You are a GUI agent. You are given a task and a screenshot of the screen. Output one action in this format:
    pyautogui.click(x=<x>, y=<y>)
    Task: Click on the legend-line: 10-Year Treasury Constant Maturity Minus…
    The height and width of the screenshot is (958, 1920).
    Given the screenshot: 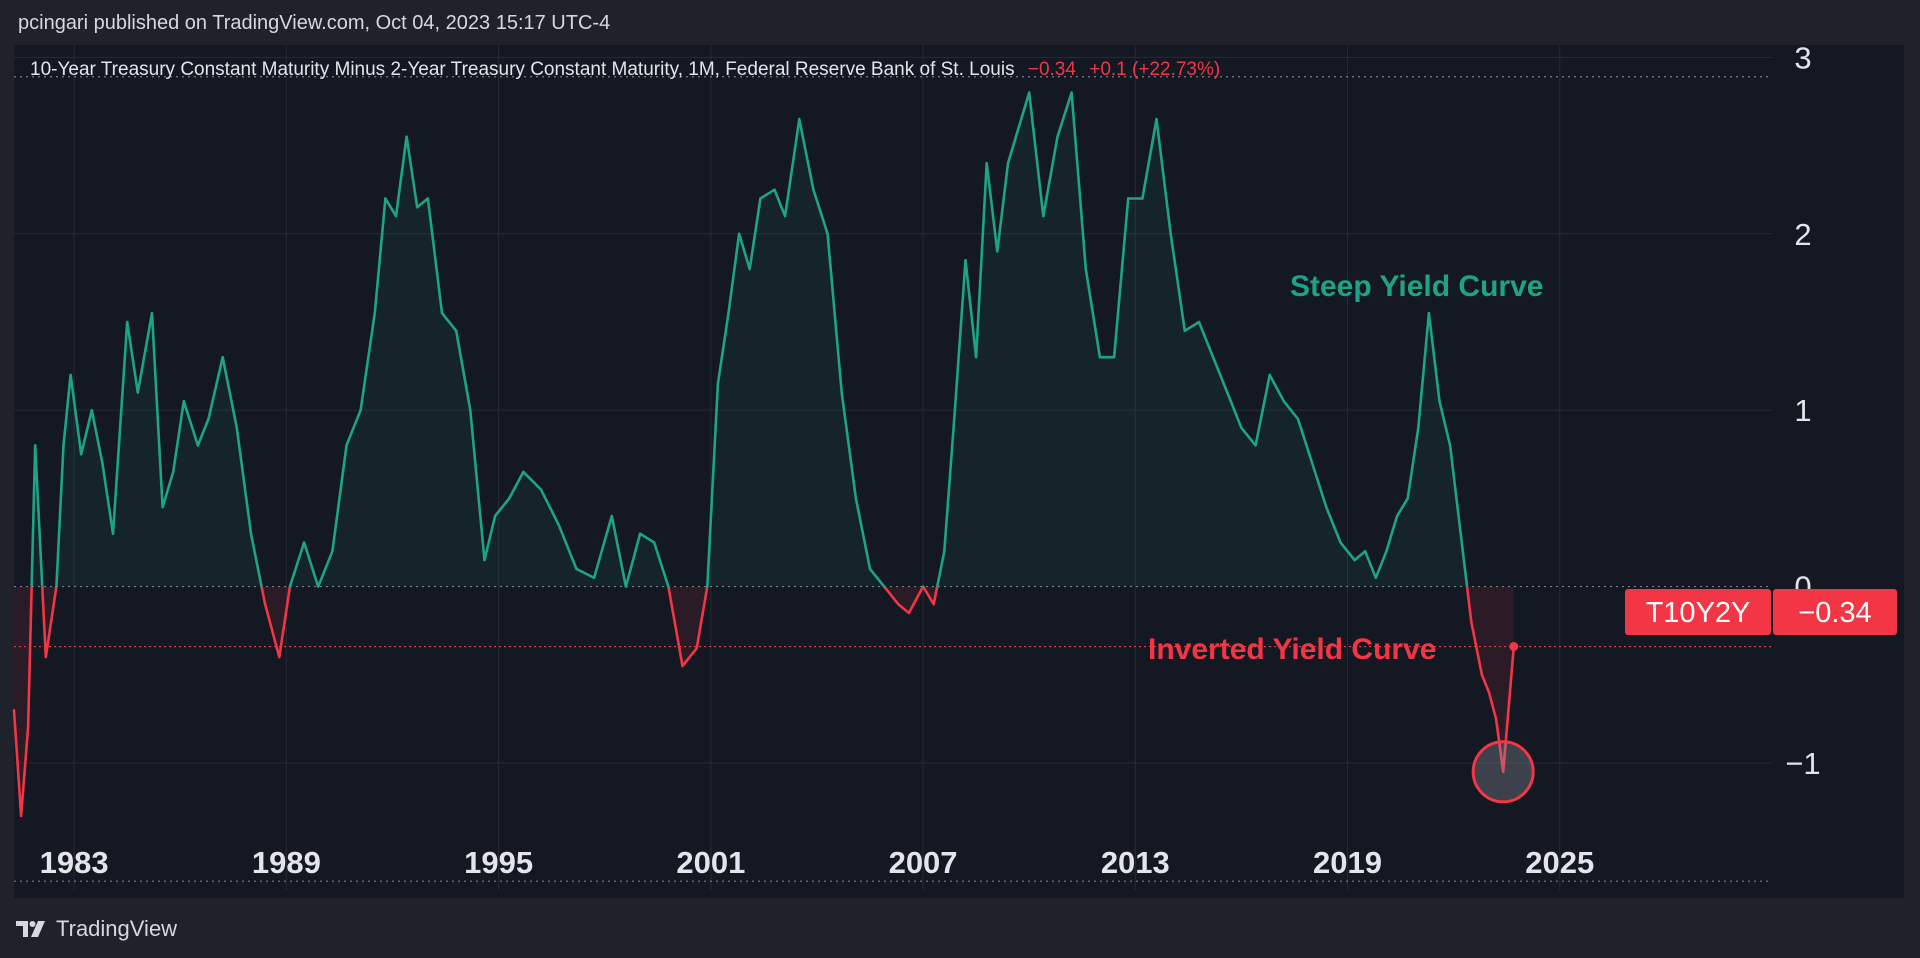 What is the action you would take?
    pyautogui.click(x=625, y=70)
    